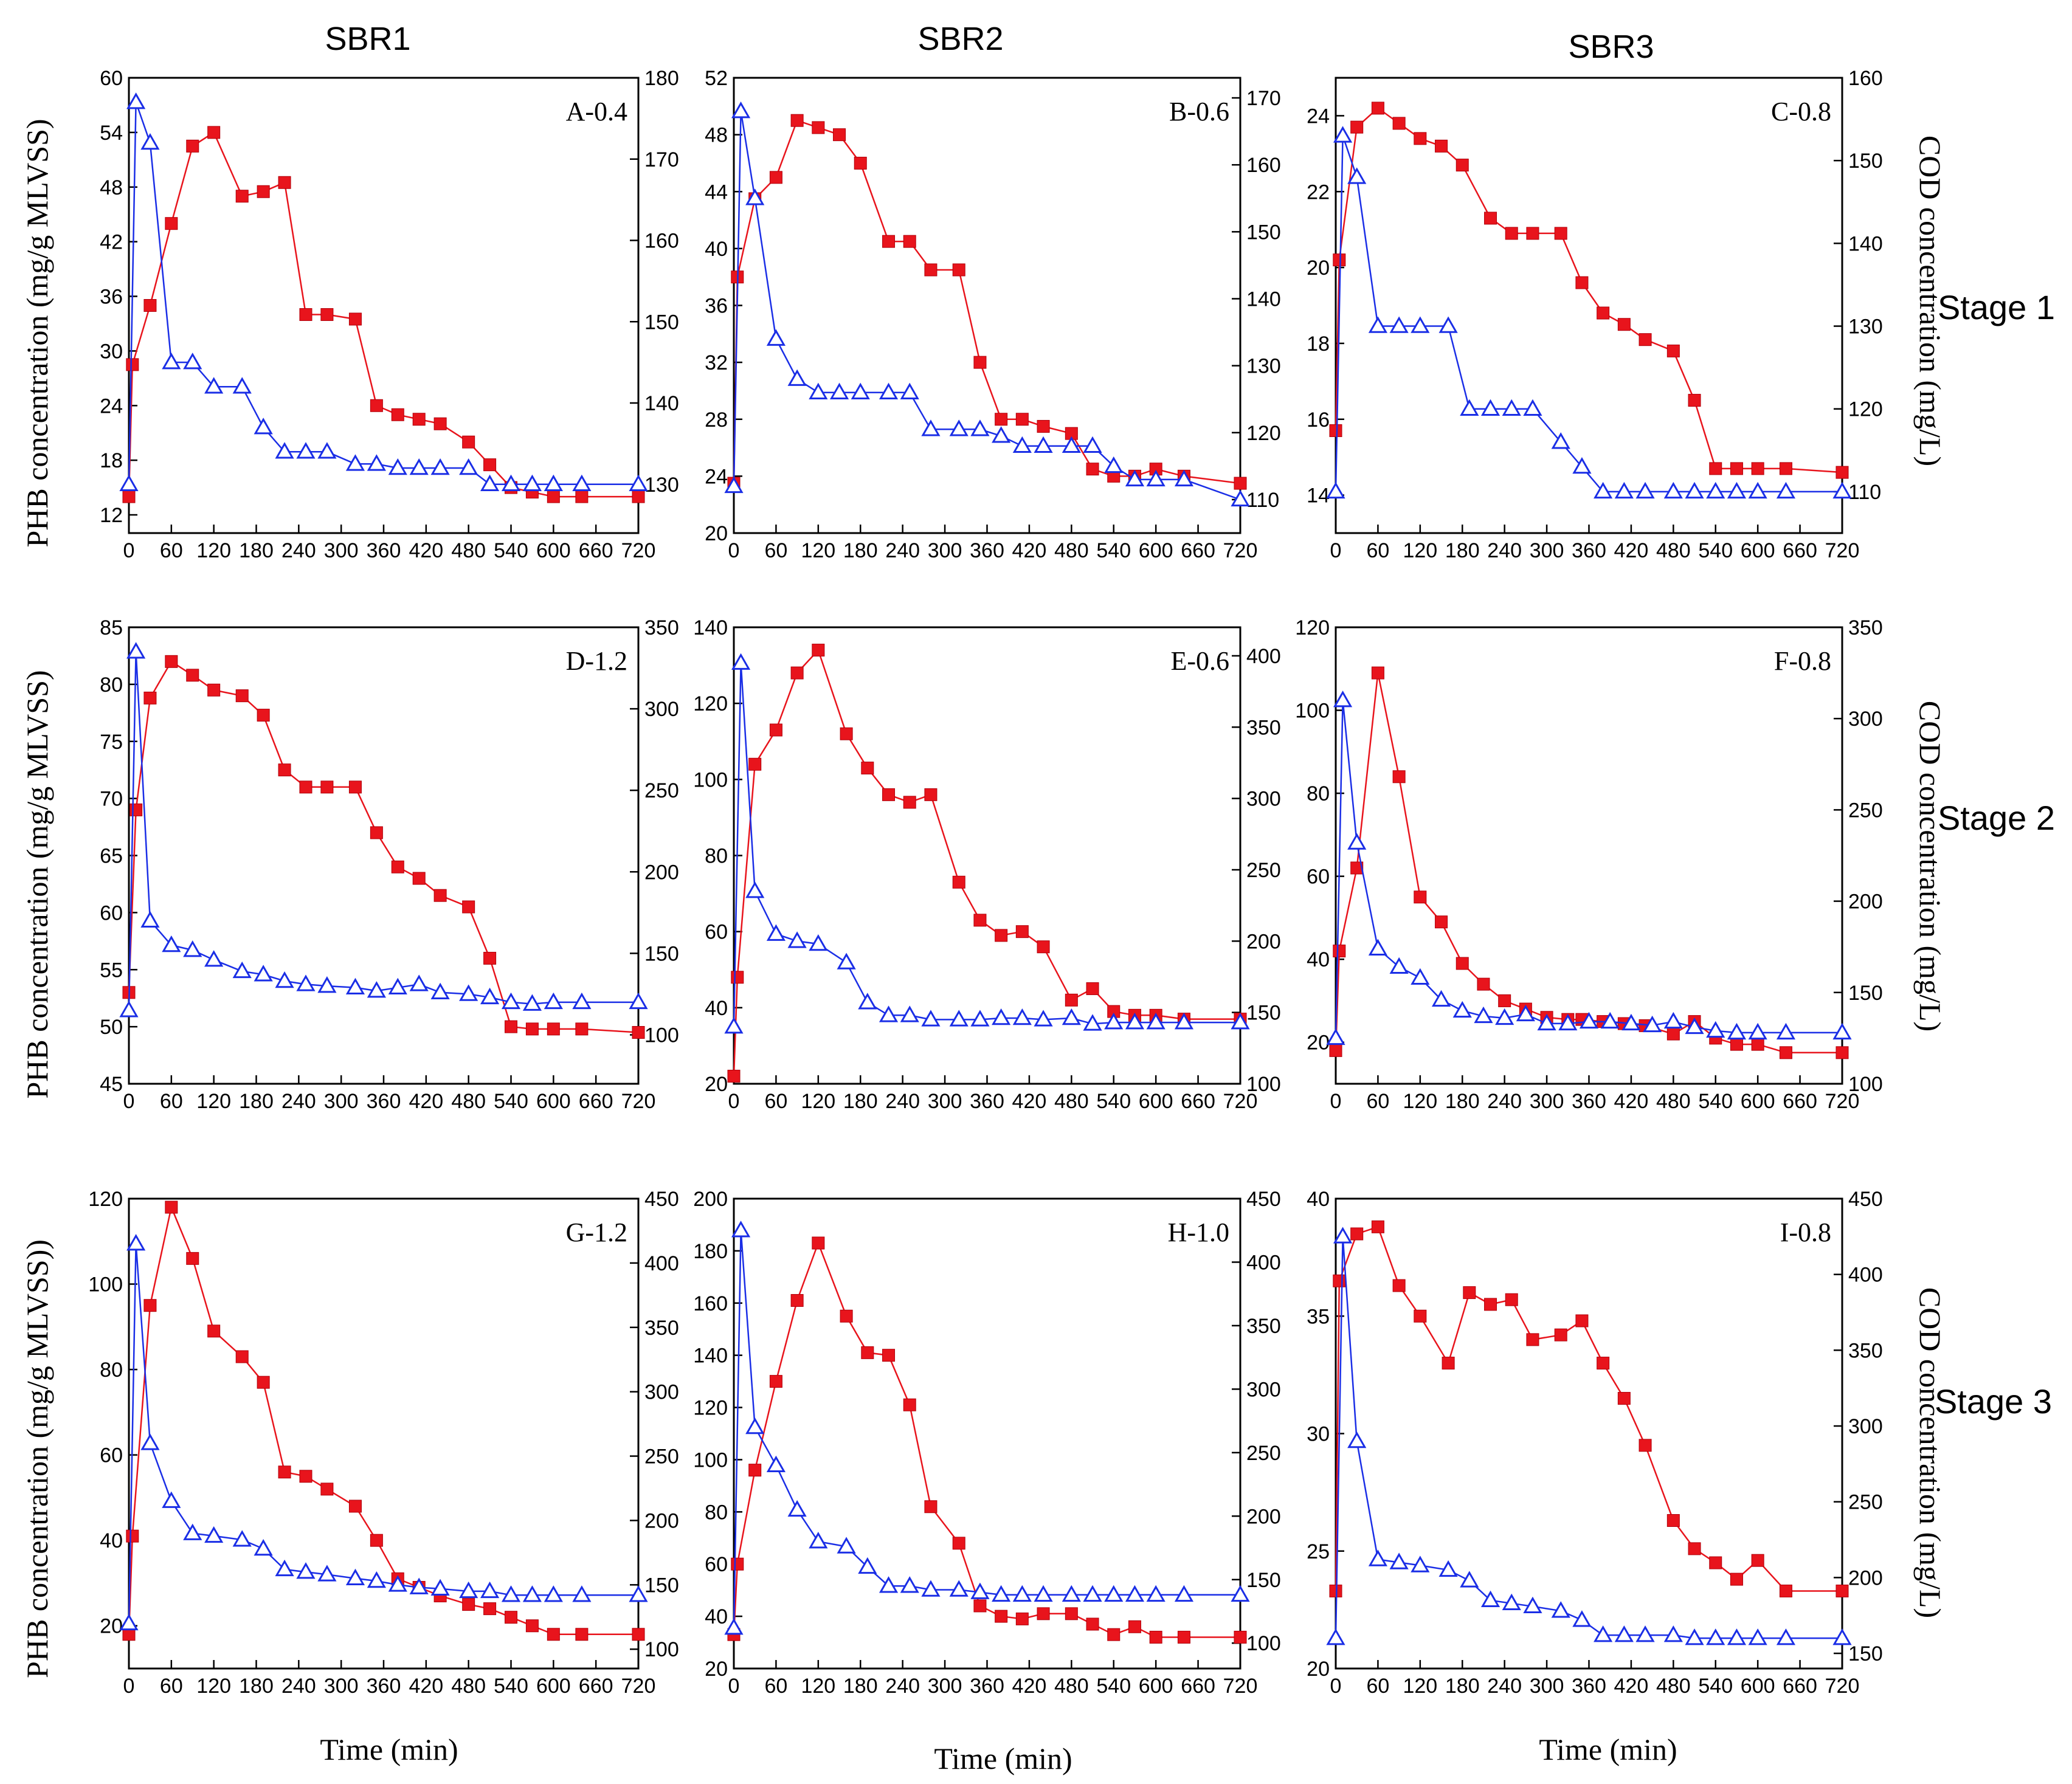 The height and width of the screenshot is (1784, 2072). I want to click on y-right-label-row3: COD concentration (mg/L), so click(1930, 1452).